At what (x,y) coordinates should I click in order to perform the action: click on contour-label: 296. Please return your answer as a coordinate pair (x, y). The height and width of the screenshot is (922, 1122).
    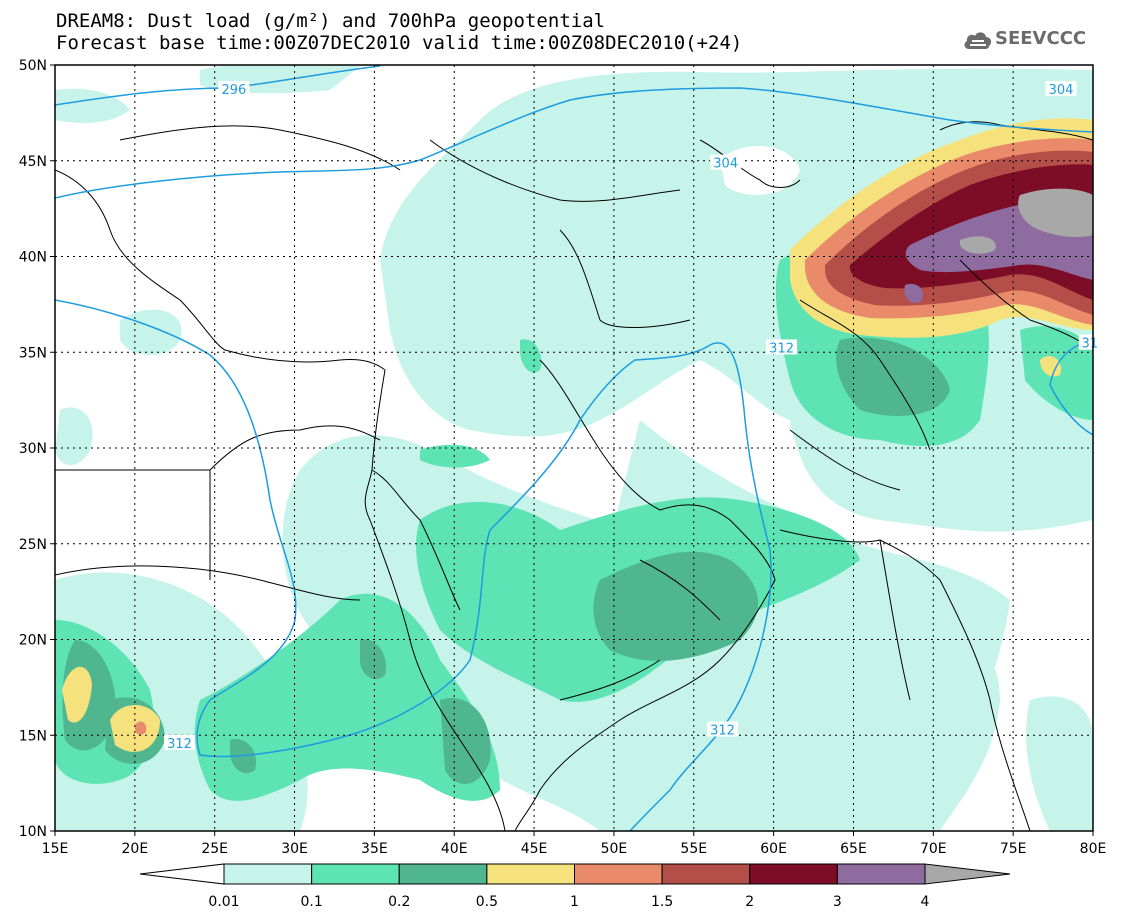
    Looking at the image, I should click on (233, 90).